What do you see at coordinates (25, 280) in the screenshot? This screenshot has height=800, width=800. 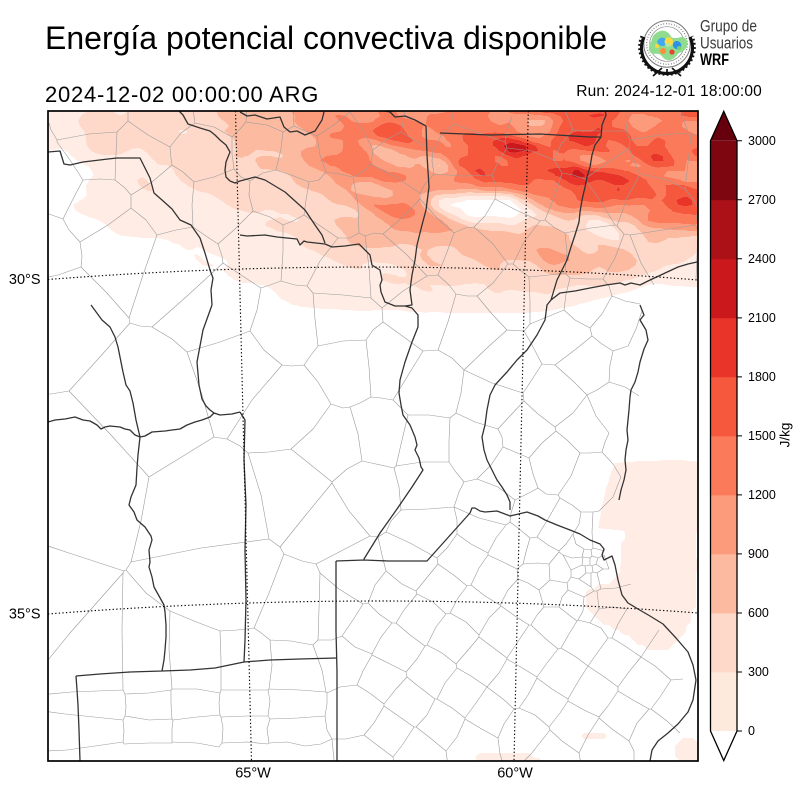 I see `svg-text: 30°S` at bounding box center [25, 280].